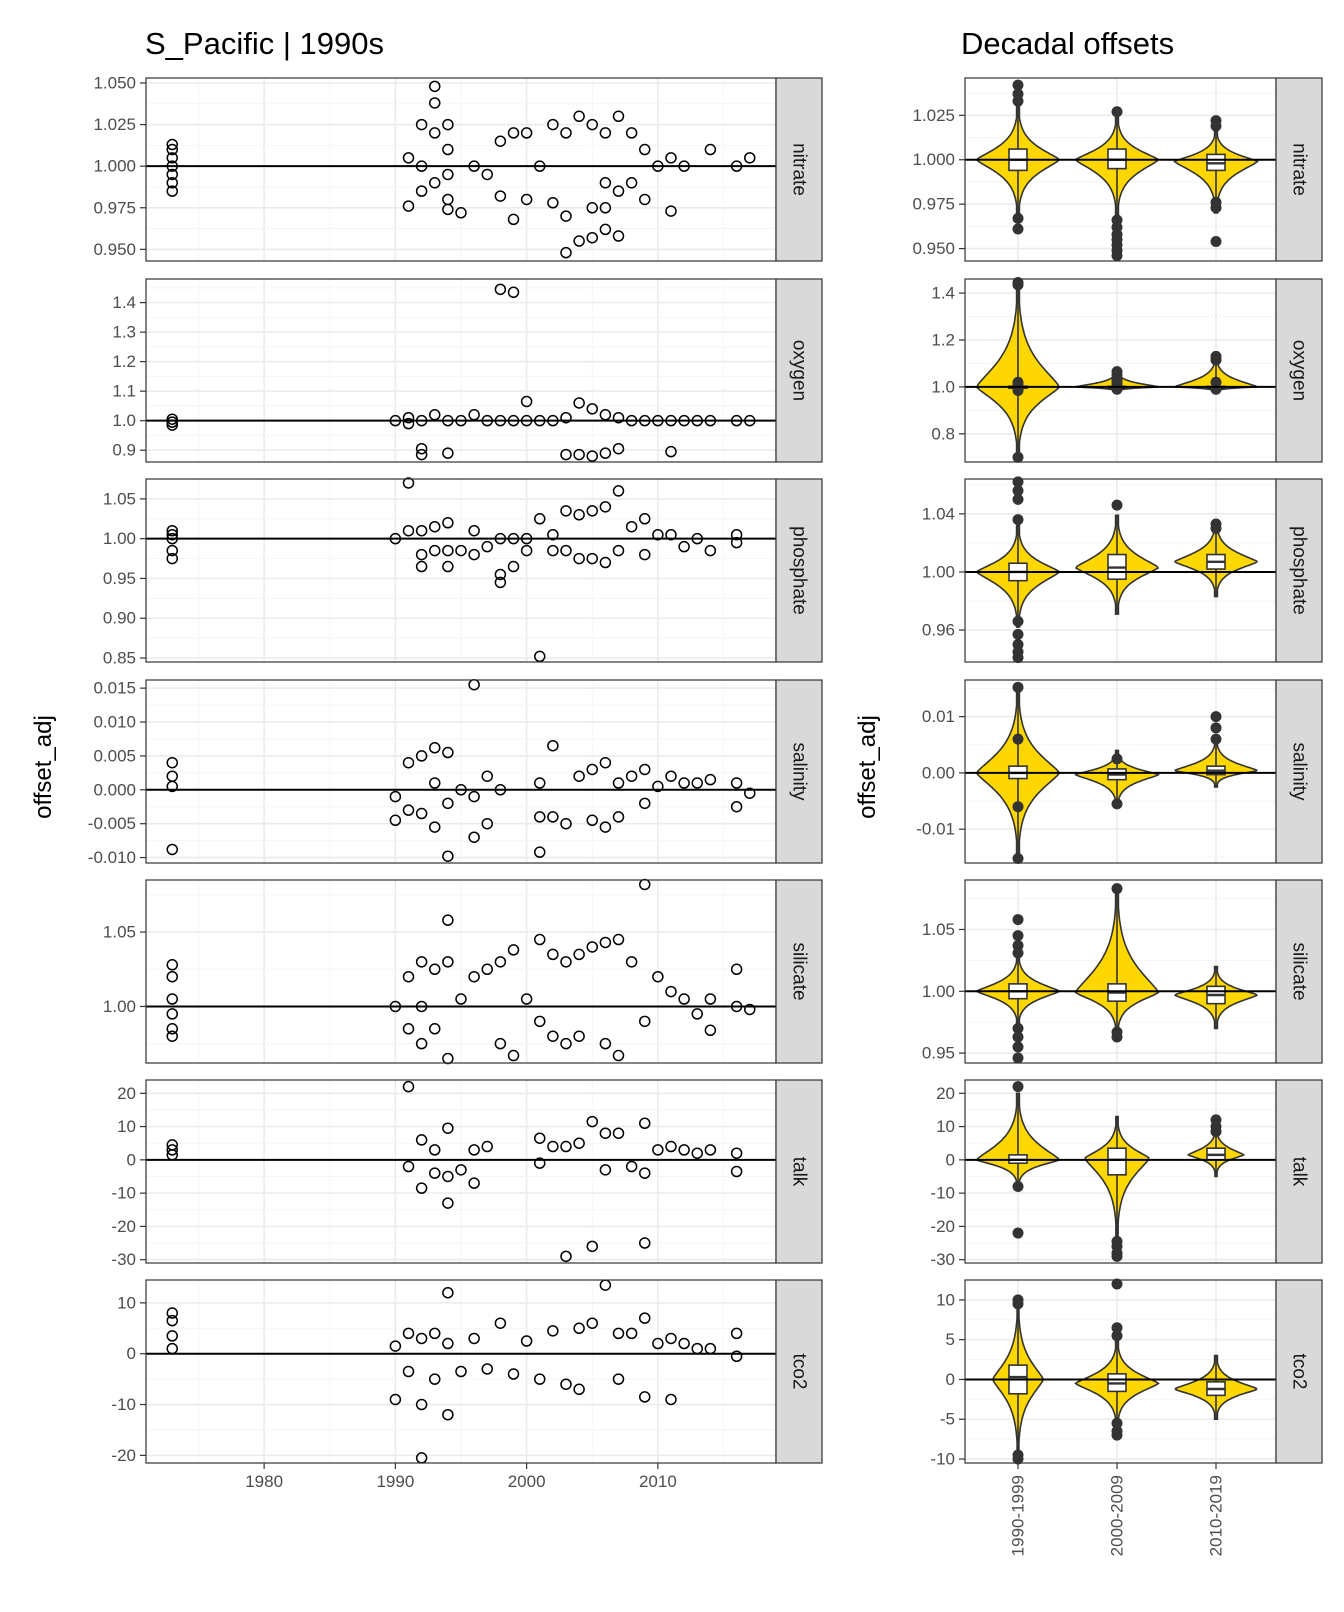 The width and height of the screenshot is (1344, 1612). Describe the element at coordinates (114, 166) in the screenshot. I see `scatter-nitrate-ytick-label: 1.000` at that location.